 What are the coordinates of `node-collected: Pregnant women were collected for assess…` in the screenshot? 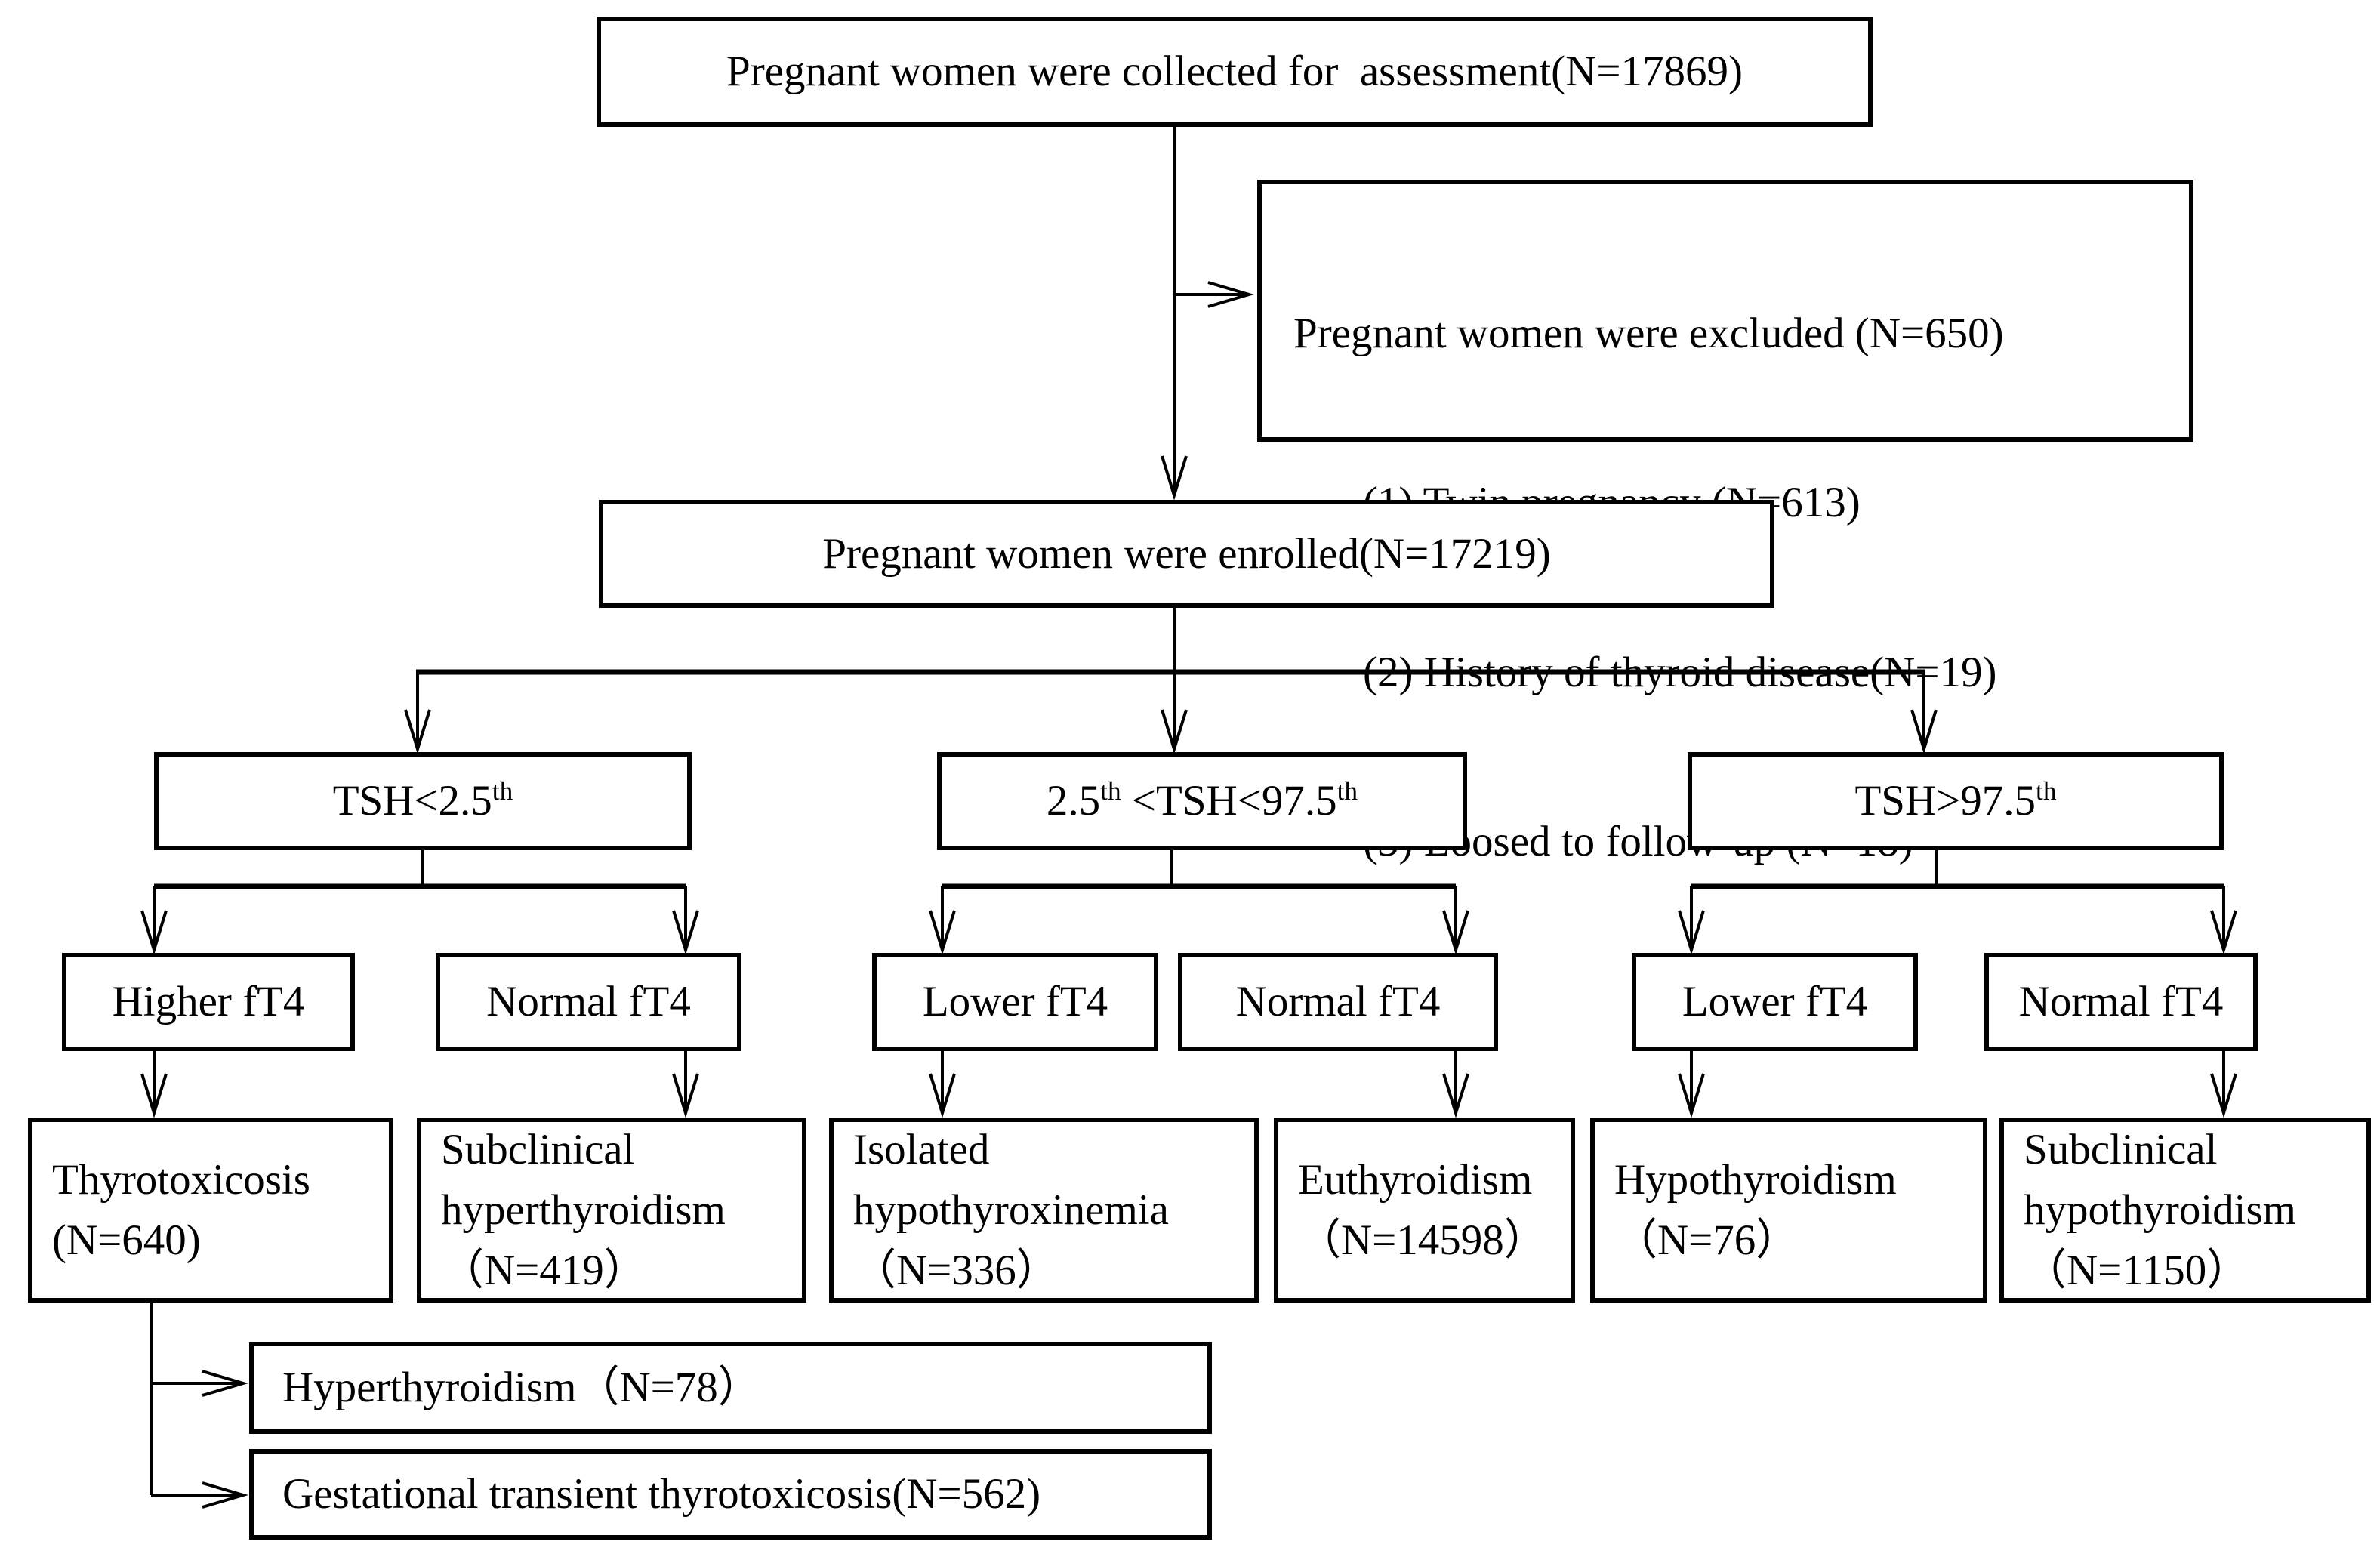 It's located at (1235, 72).